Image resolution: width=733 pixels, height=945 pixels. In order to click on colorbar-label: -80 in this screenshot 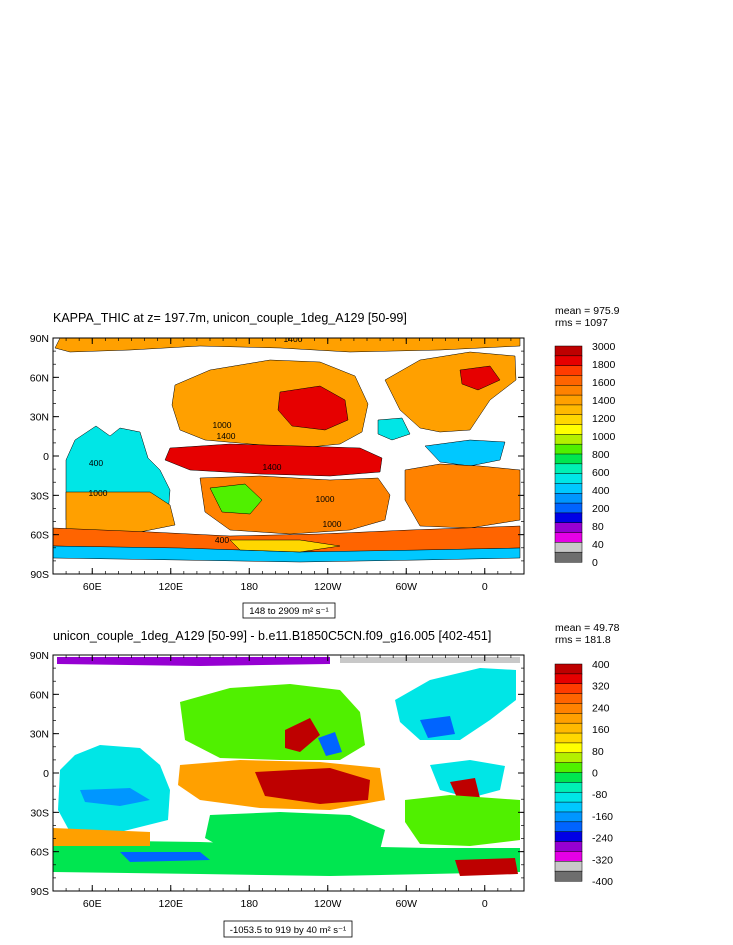, I will do `click(599, 795)`.